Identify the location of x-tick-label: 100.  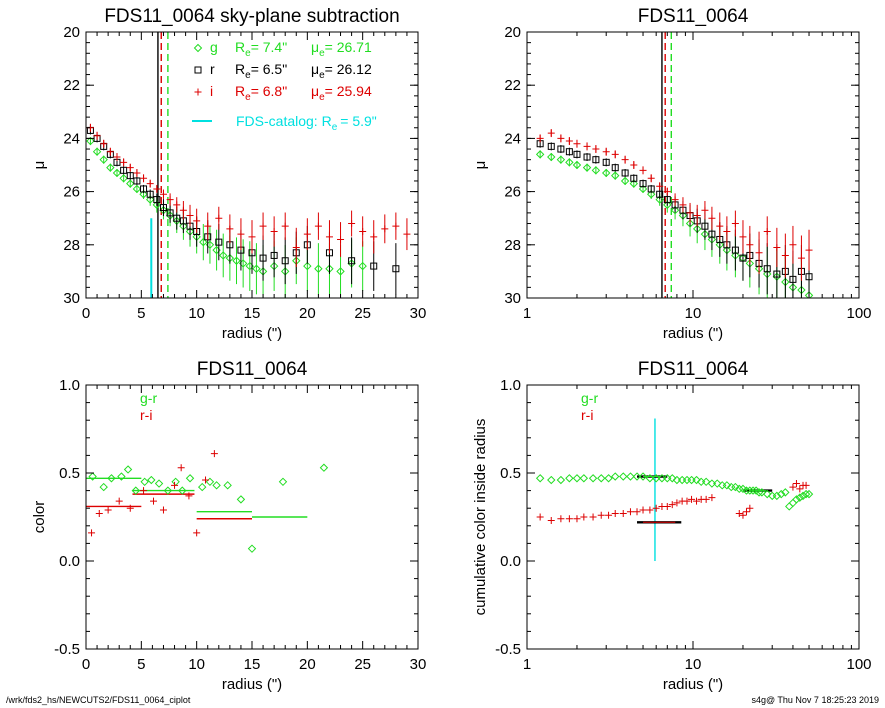
(858, 664).